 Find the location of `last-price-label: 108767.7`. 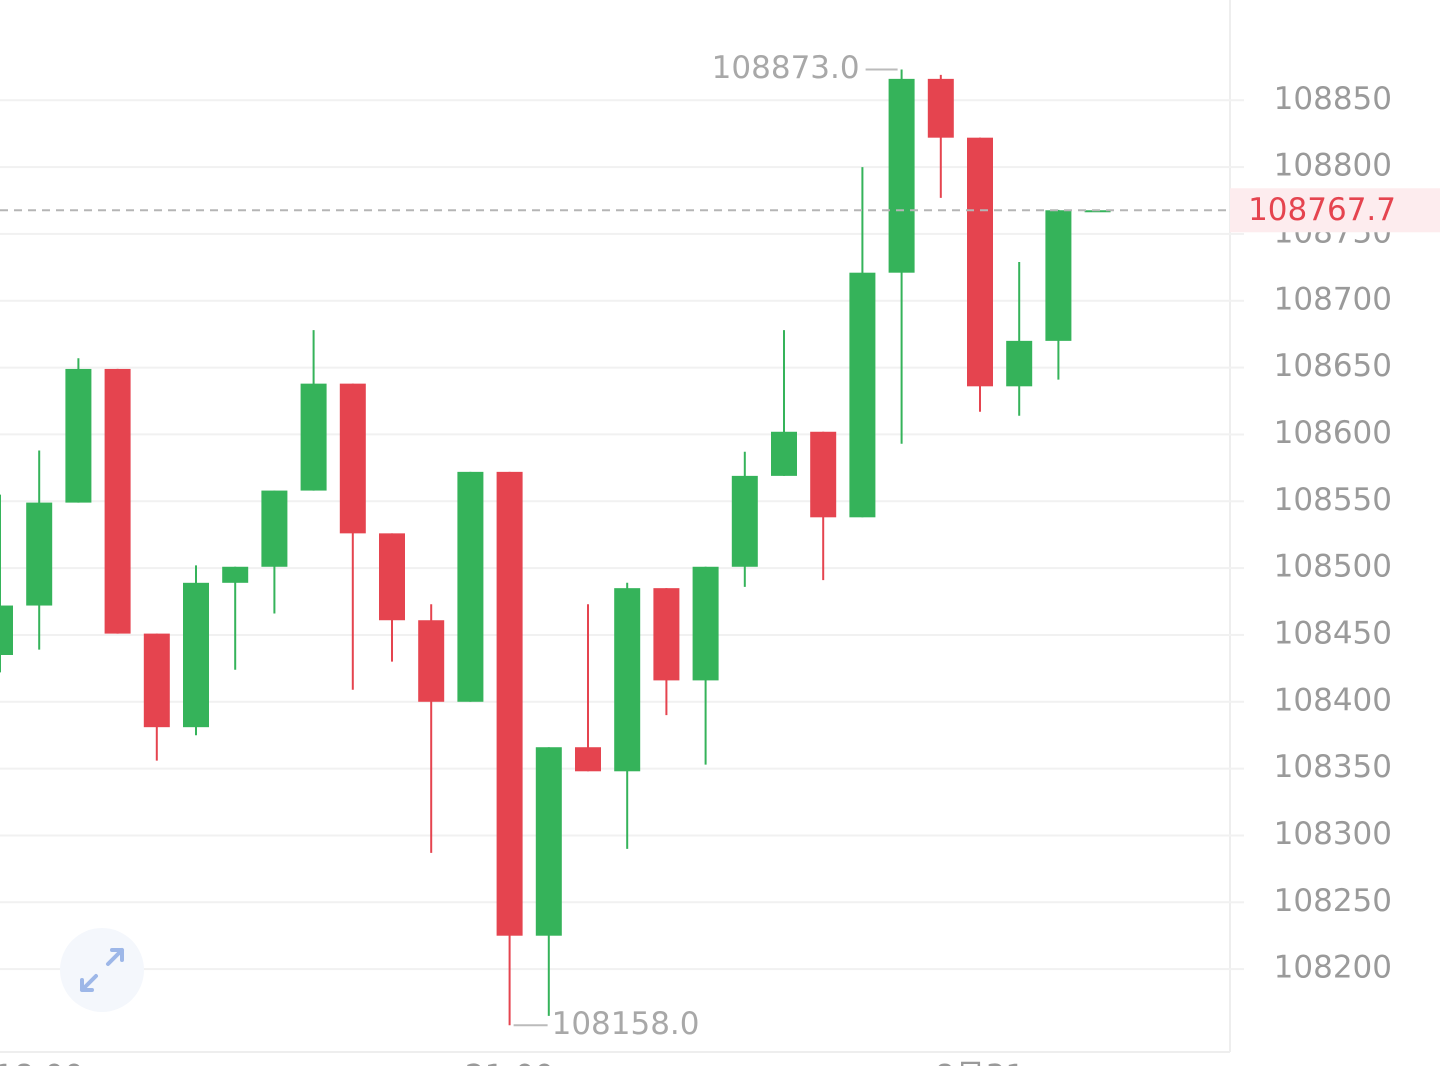

last-price-label: 108767.7 is located at coordinates (1322, 210).